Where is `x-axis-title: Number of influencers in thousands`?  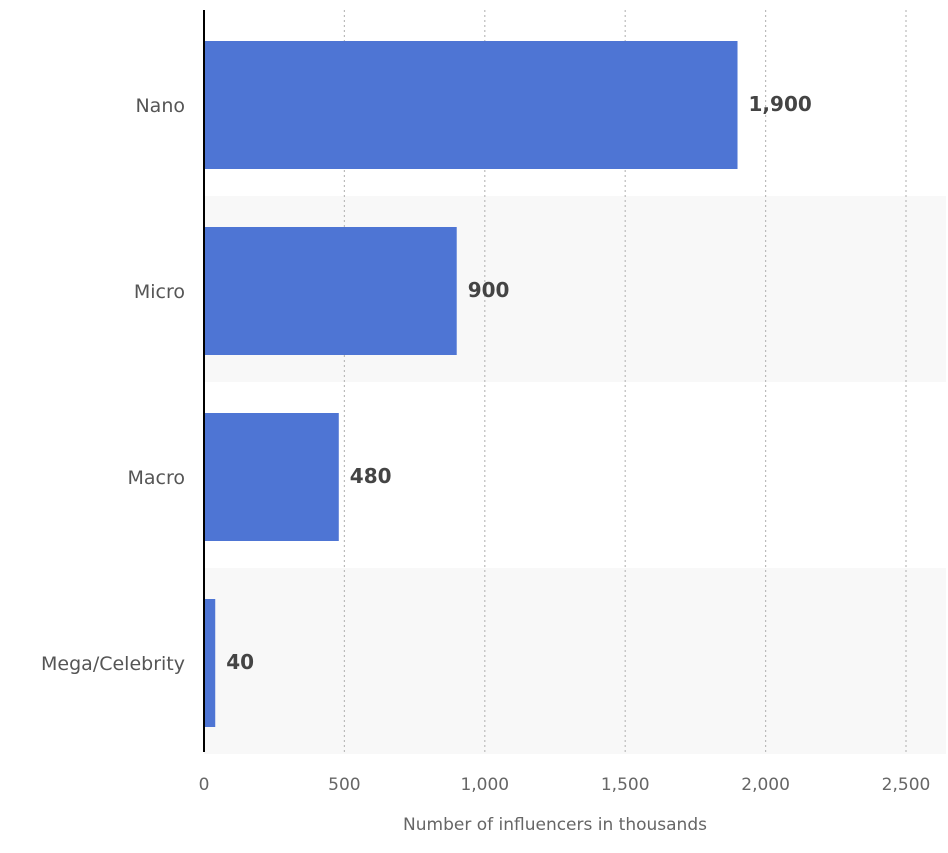 x-axis-title: Number of influencers in thousands is located at coordinates (555, 825).